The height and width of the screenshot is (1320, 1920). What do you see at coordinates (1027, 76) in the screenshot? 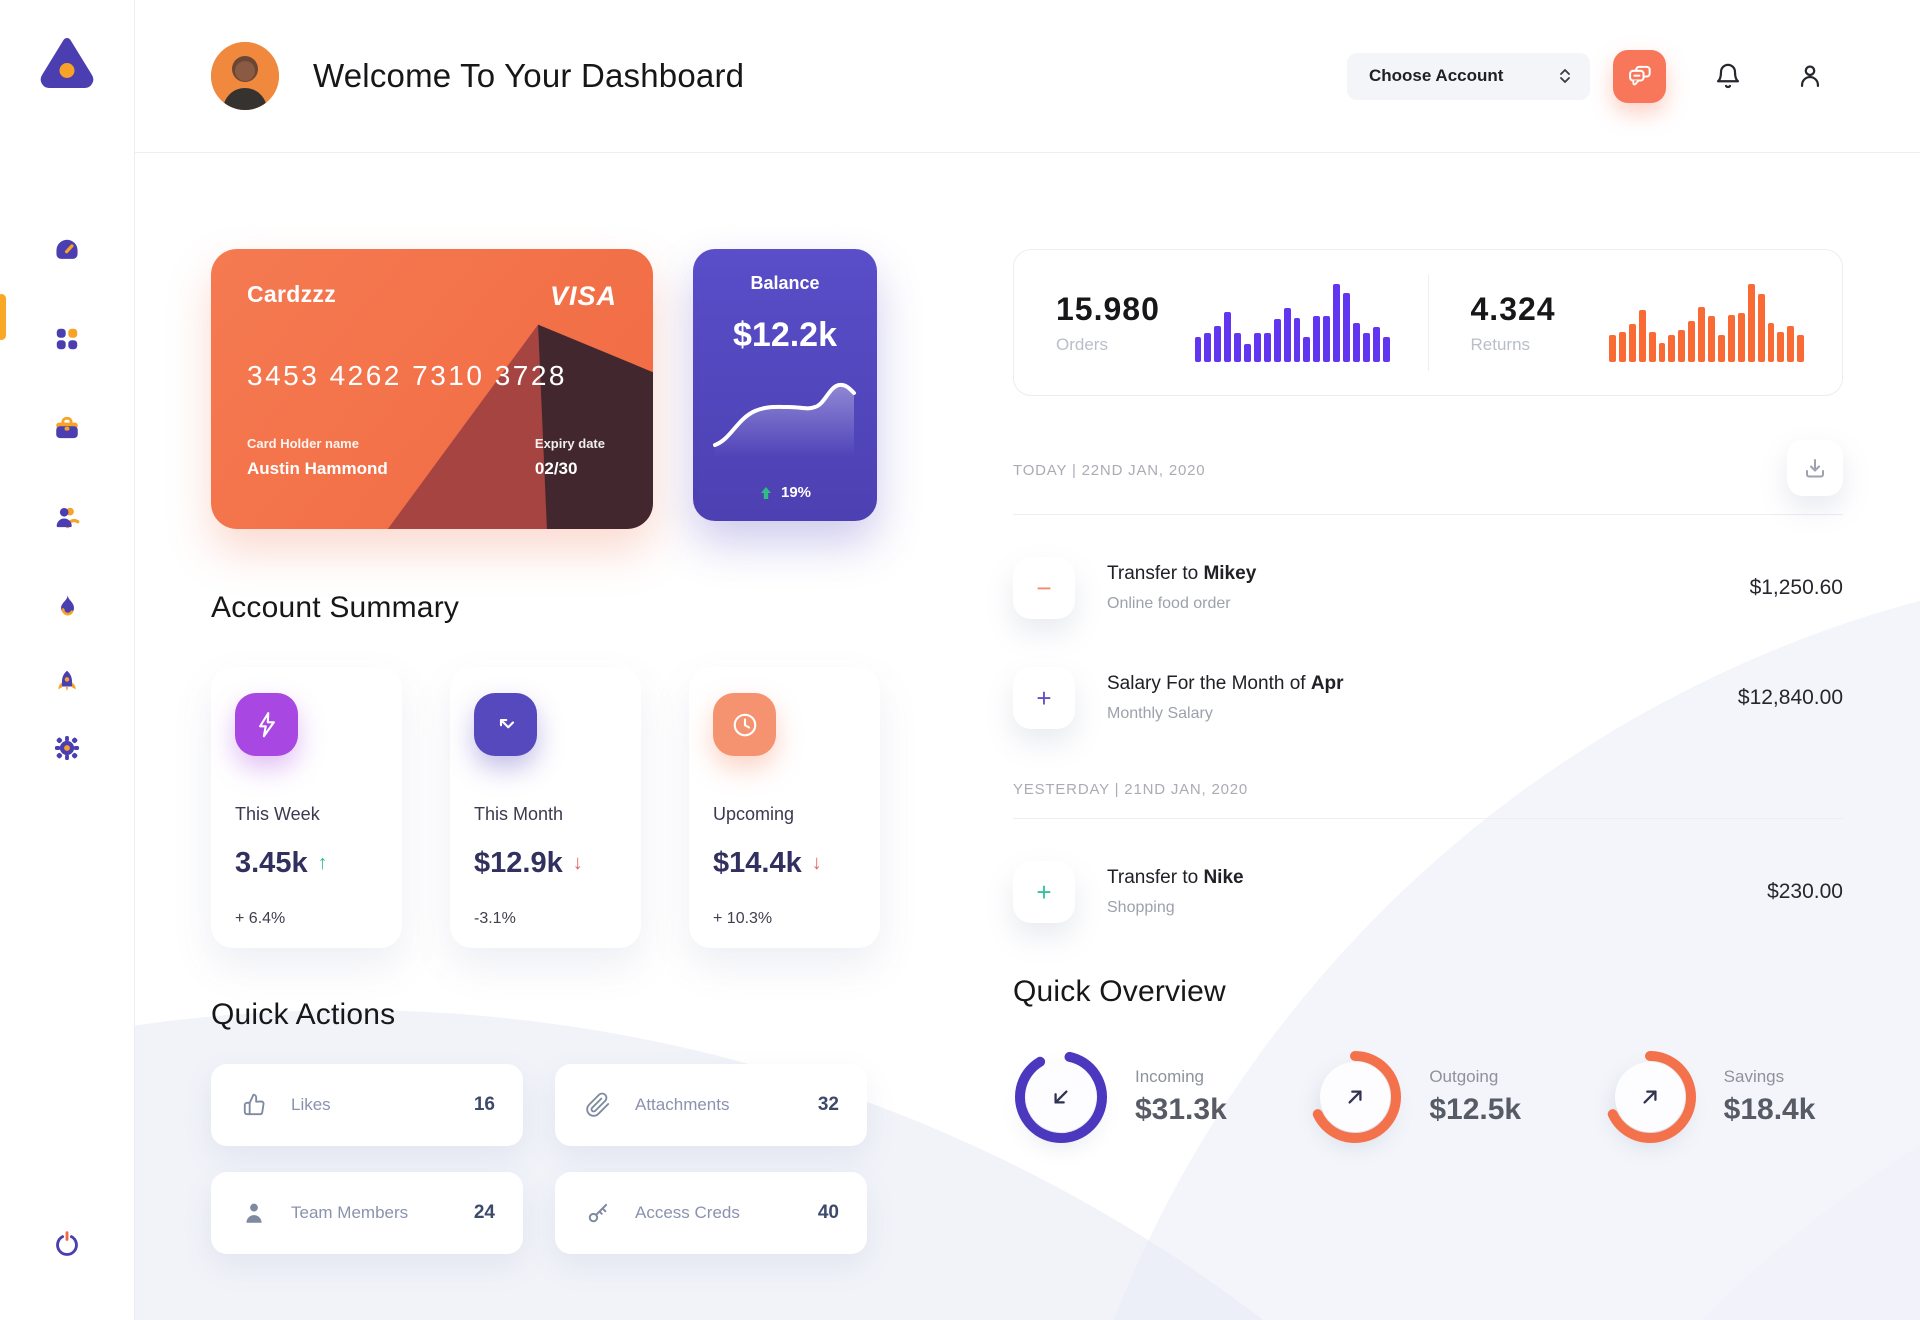
I see `header: Welcome To Your Dashboard Choose Account` at bounding box center [1027, 76].